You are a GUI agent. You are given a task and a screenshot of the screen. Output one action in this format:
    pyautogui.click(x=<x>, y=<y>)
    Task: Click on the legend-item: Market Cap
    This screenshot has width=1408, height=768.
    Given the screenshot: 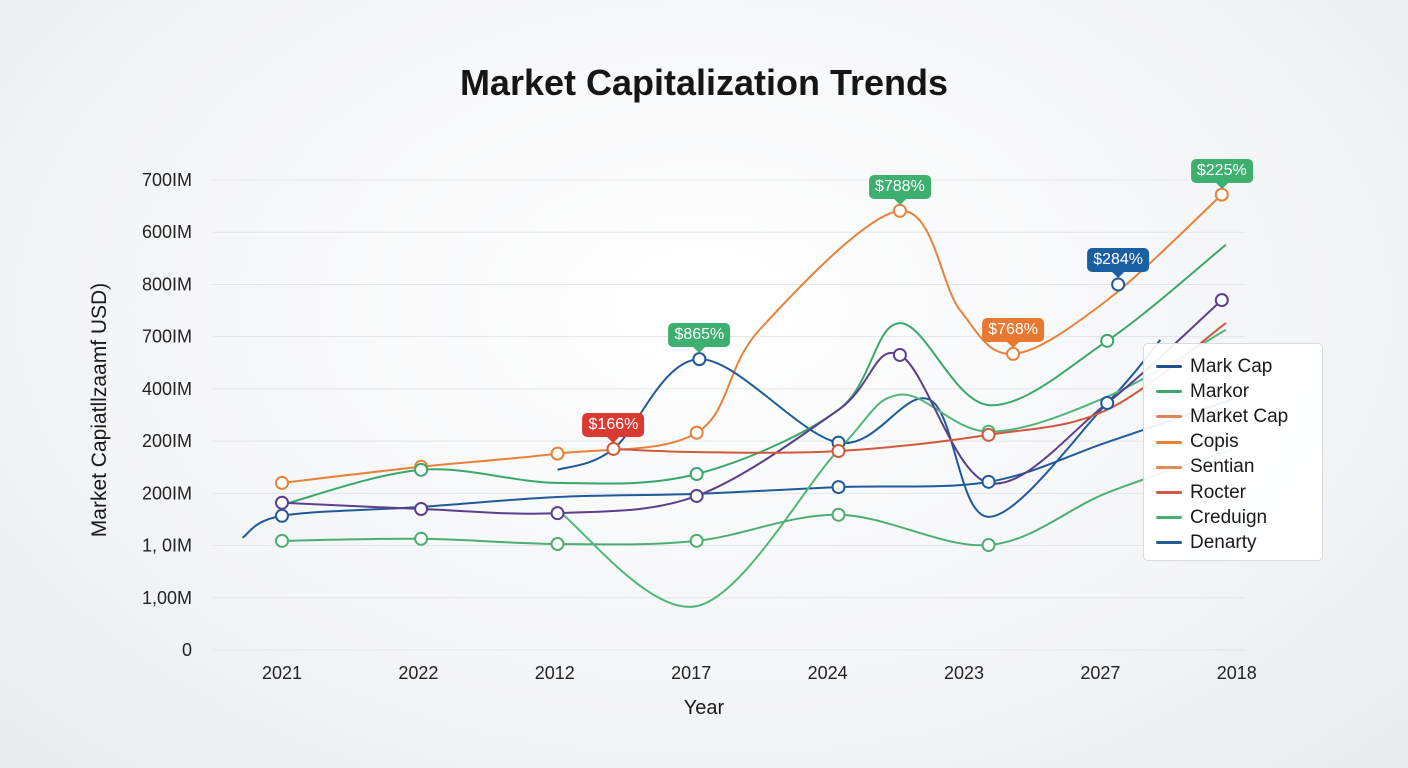 What is the action you would take?
    pyautogui.click(x=1239, y=416)
    